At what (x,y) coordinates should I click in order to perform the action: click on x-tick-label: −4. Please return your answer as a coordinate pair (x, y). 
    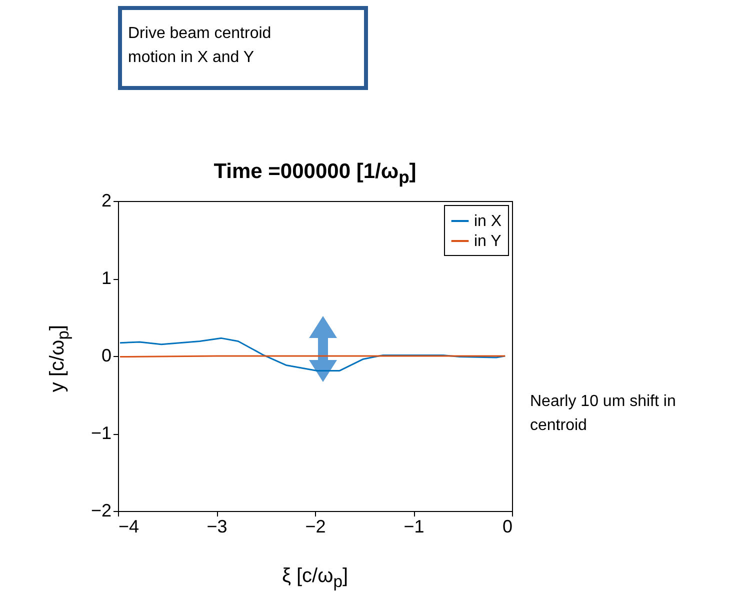
    Looking at the image, I should click on (129, 526).